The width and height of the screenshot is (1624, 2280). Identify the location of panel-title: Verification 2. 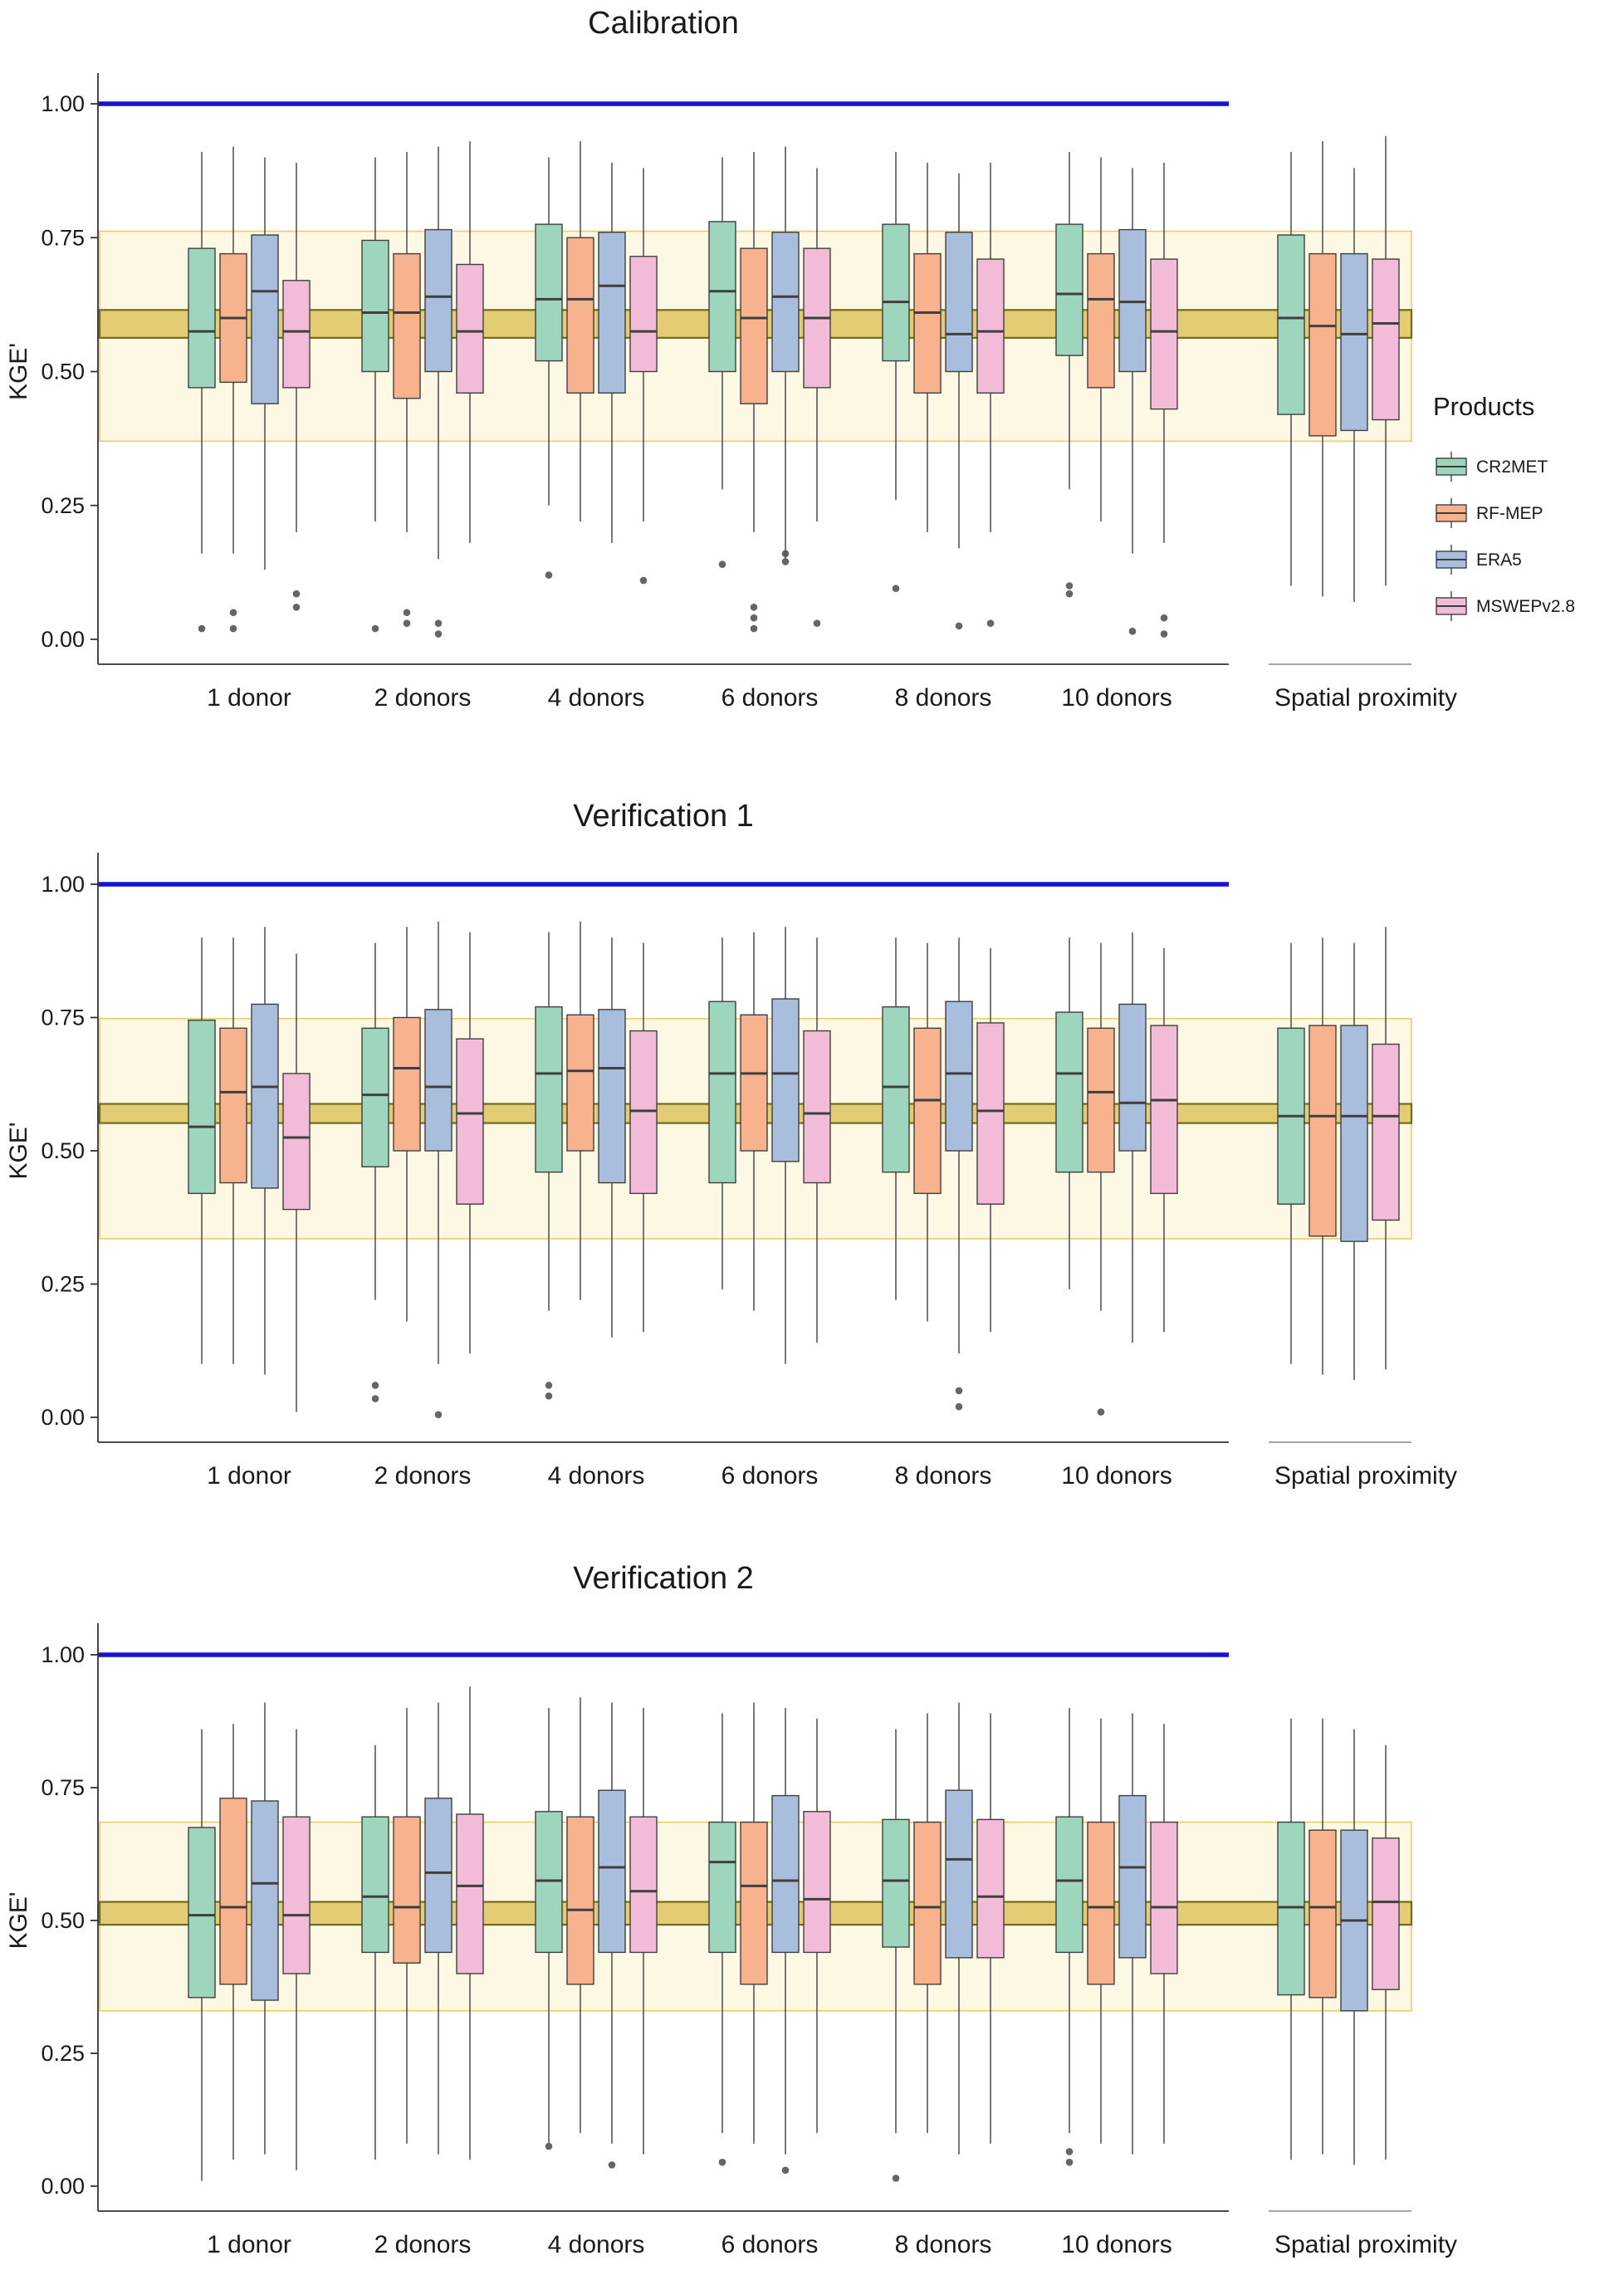
(663, 1578).